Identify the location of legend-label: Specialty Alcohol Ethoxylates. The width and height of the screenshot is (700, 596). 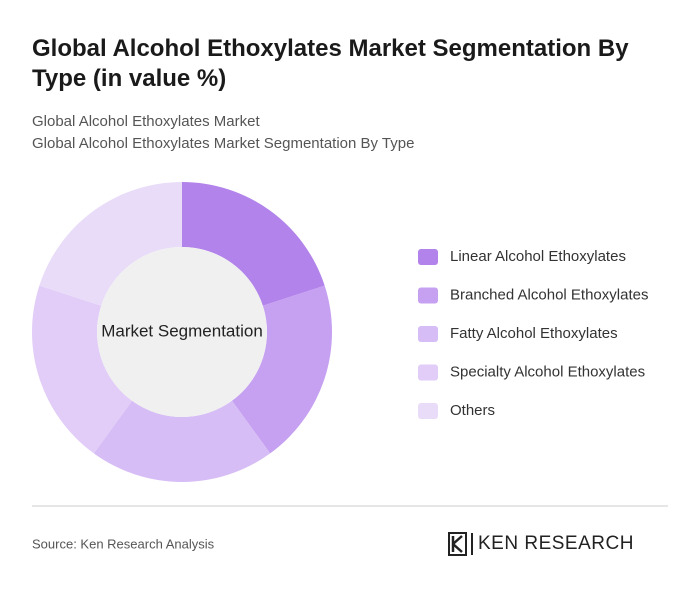
(547, 371).